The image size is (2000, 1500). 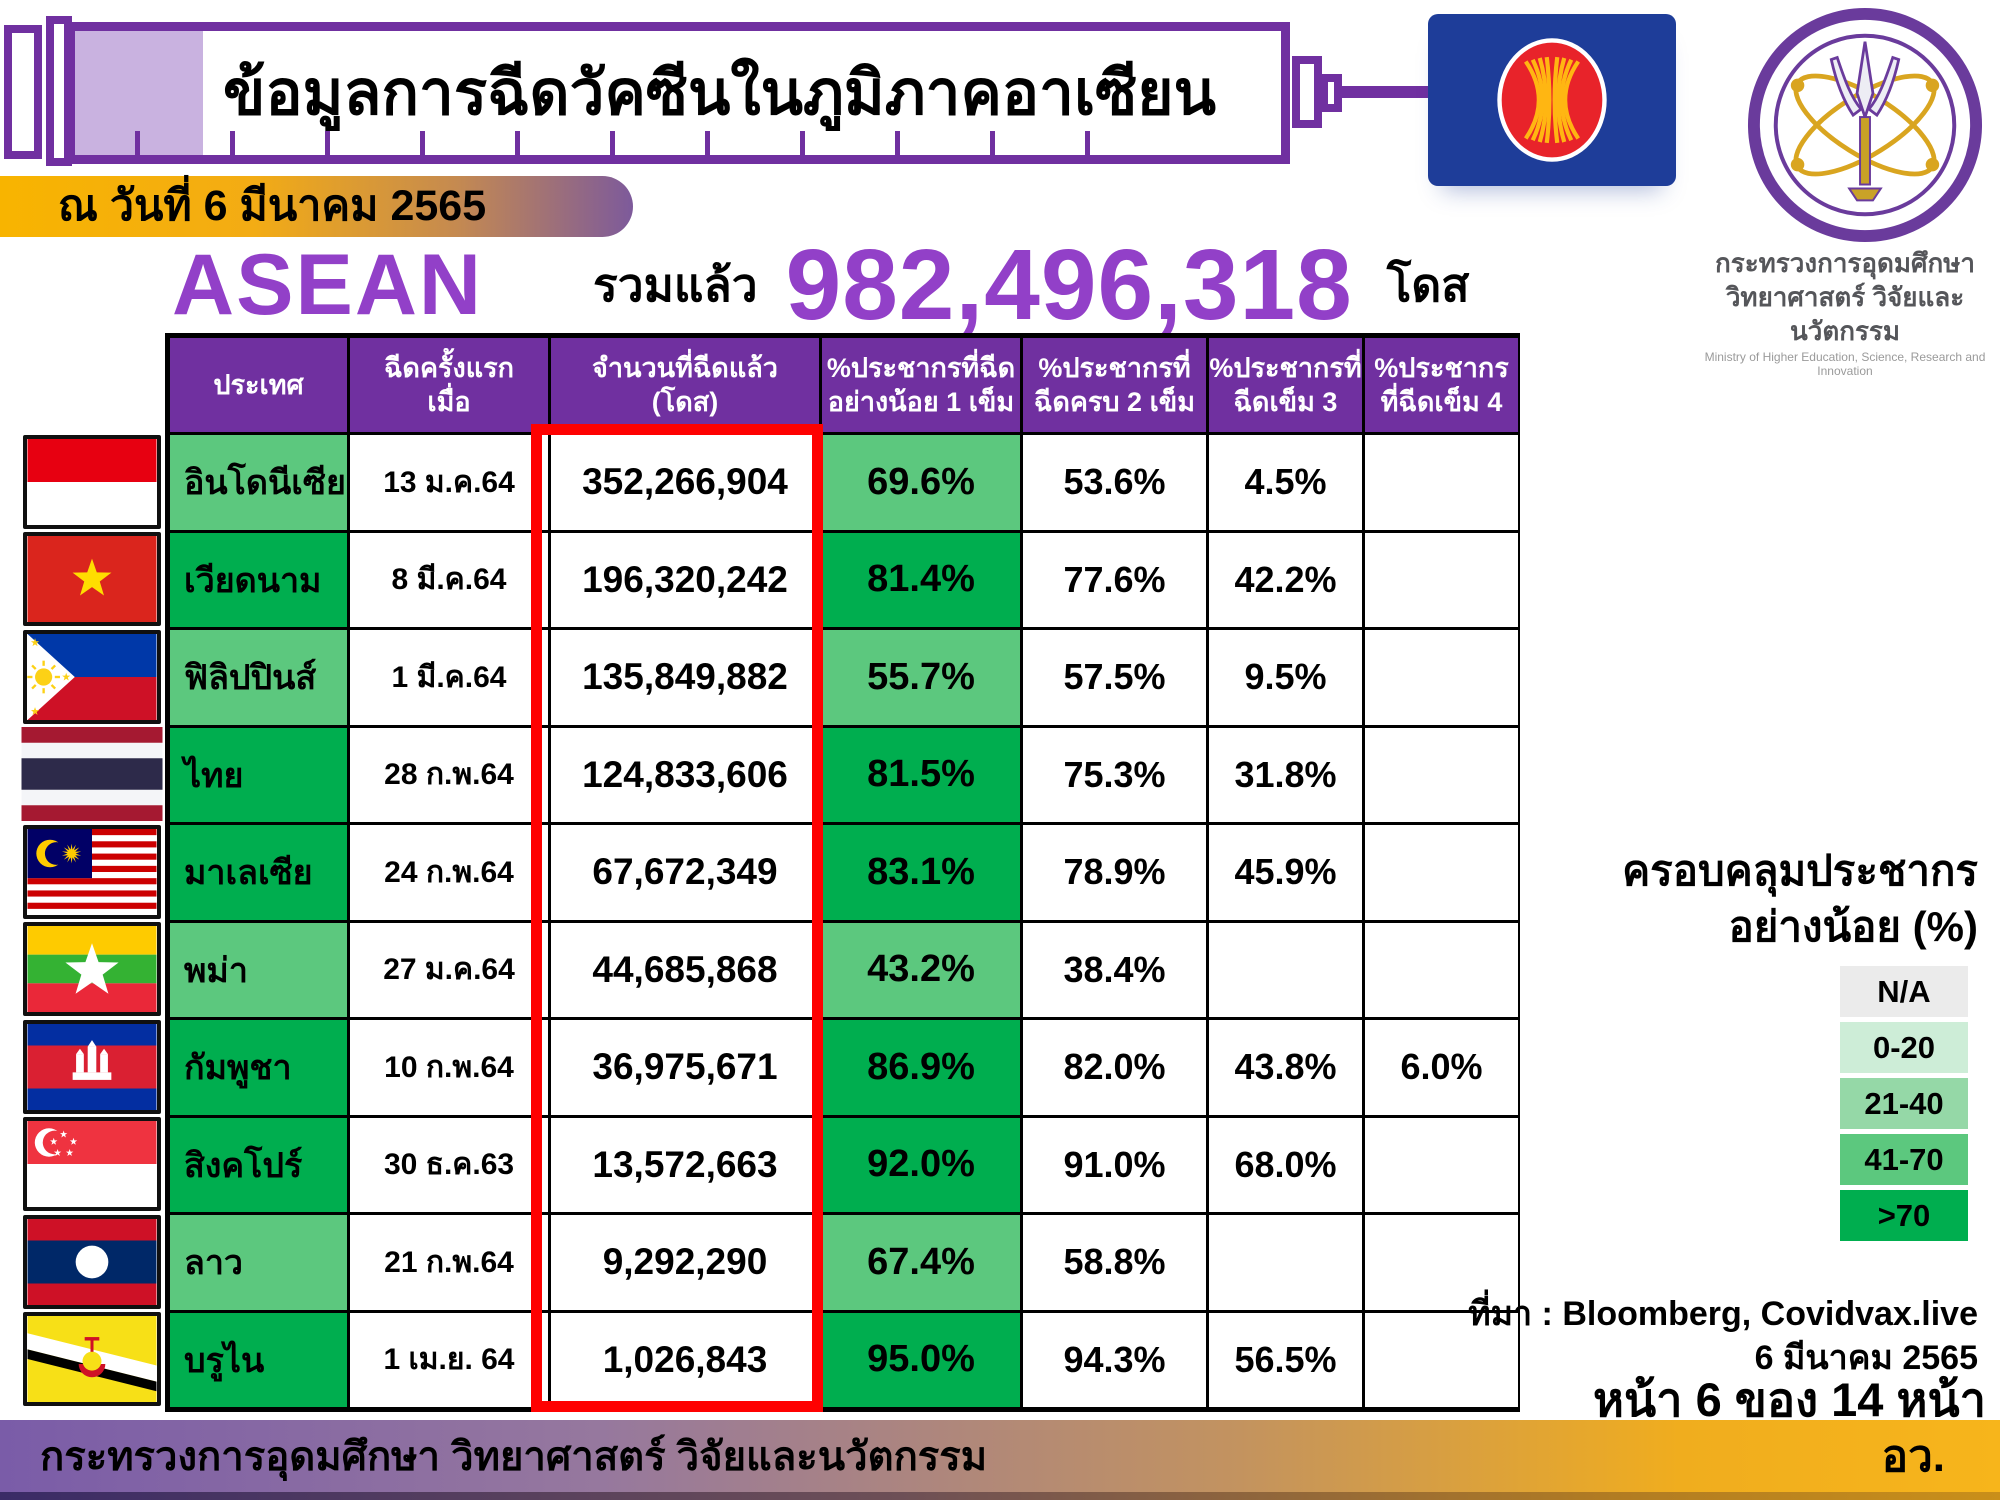 What do you see at coordinates (1114, 579) in the screenshot?
I see `cell-pct-2dose: 77.6%` at bounding box center [1114, 579].